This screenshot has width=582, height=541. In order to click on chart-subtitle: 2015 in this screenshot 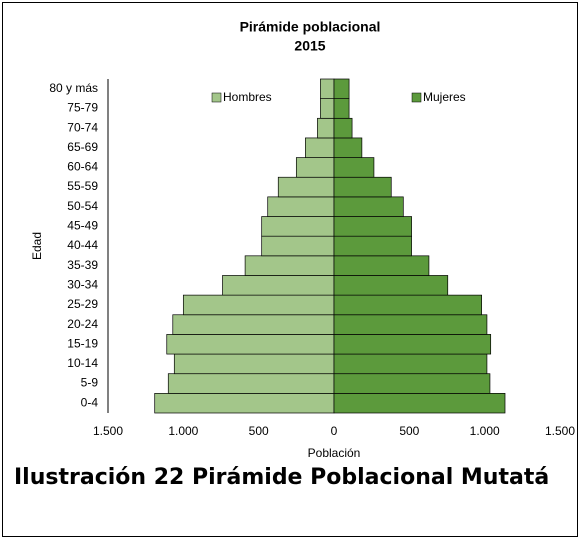, I will do `click(309, 46)`.